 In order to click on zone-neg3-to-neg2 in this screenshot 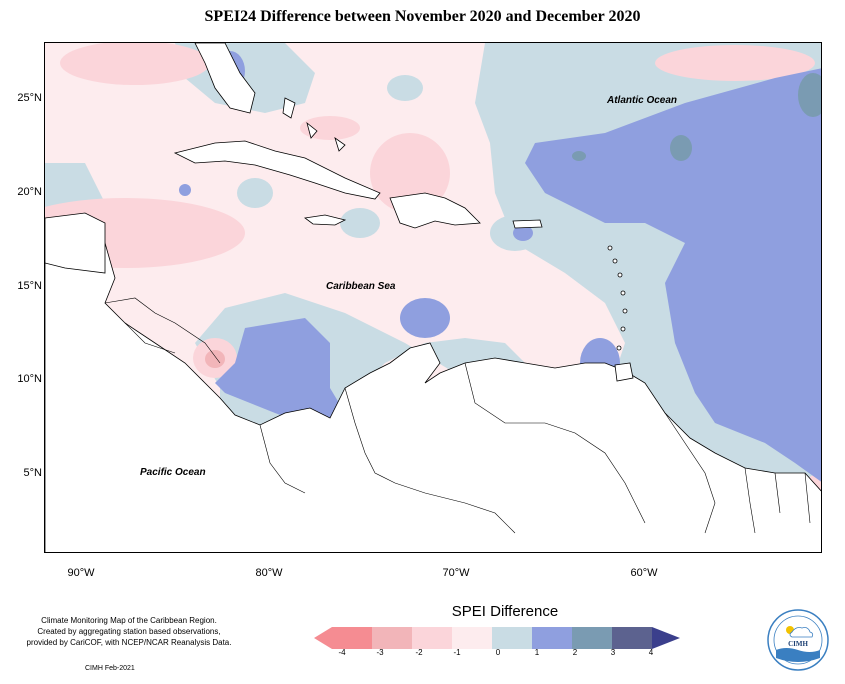, I will do `click(215, 359)`.